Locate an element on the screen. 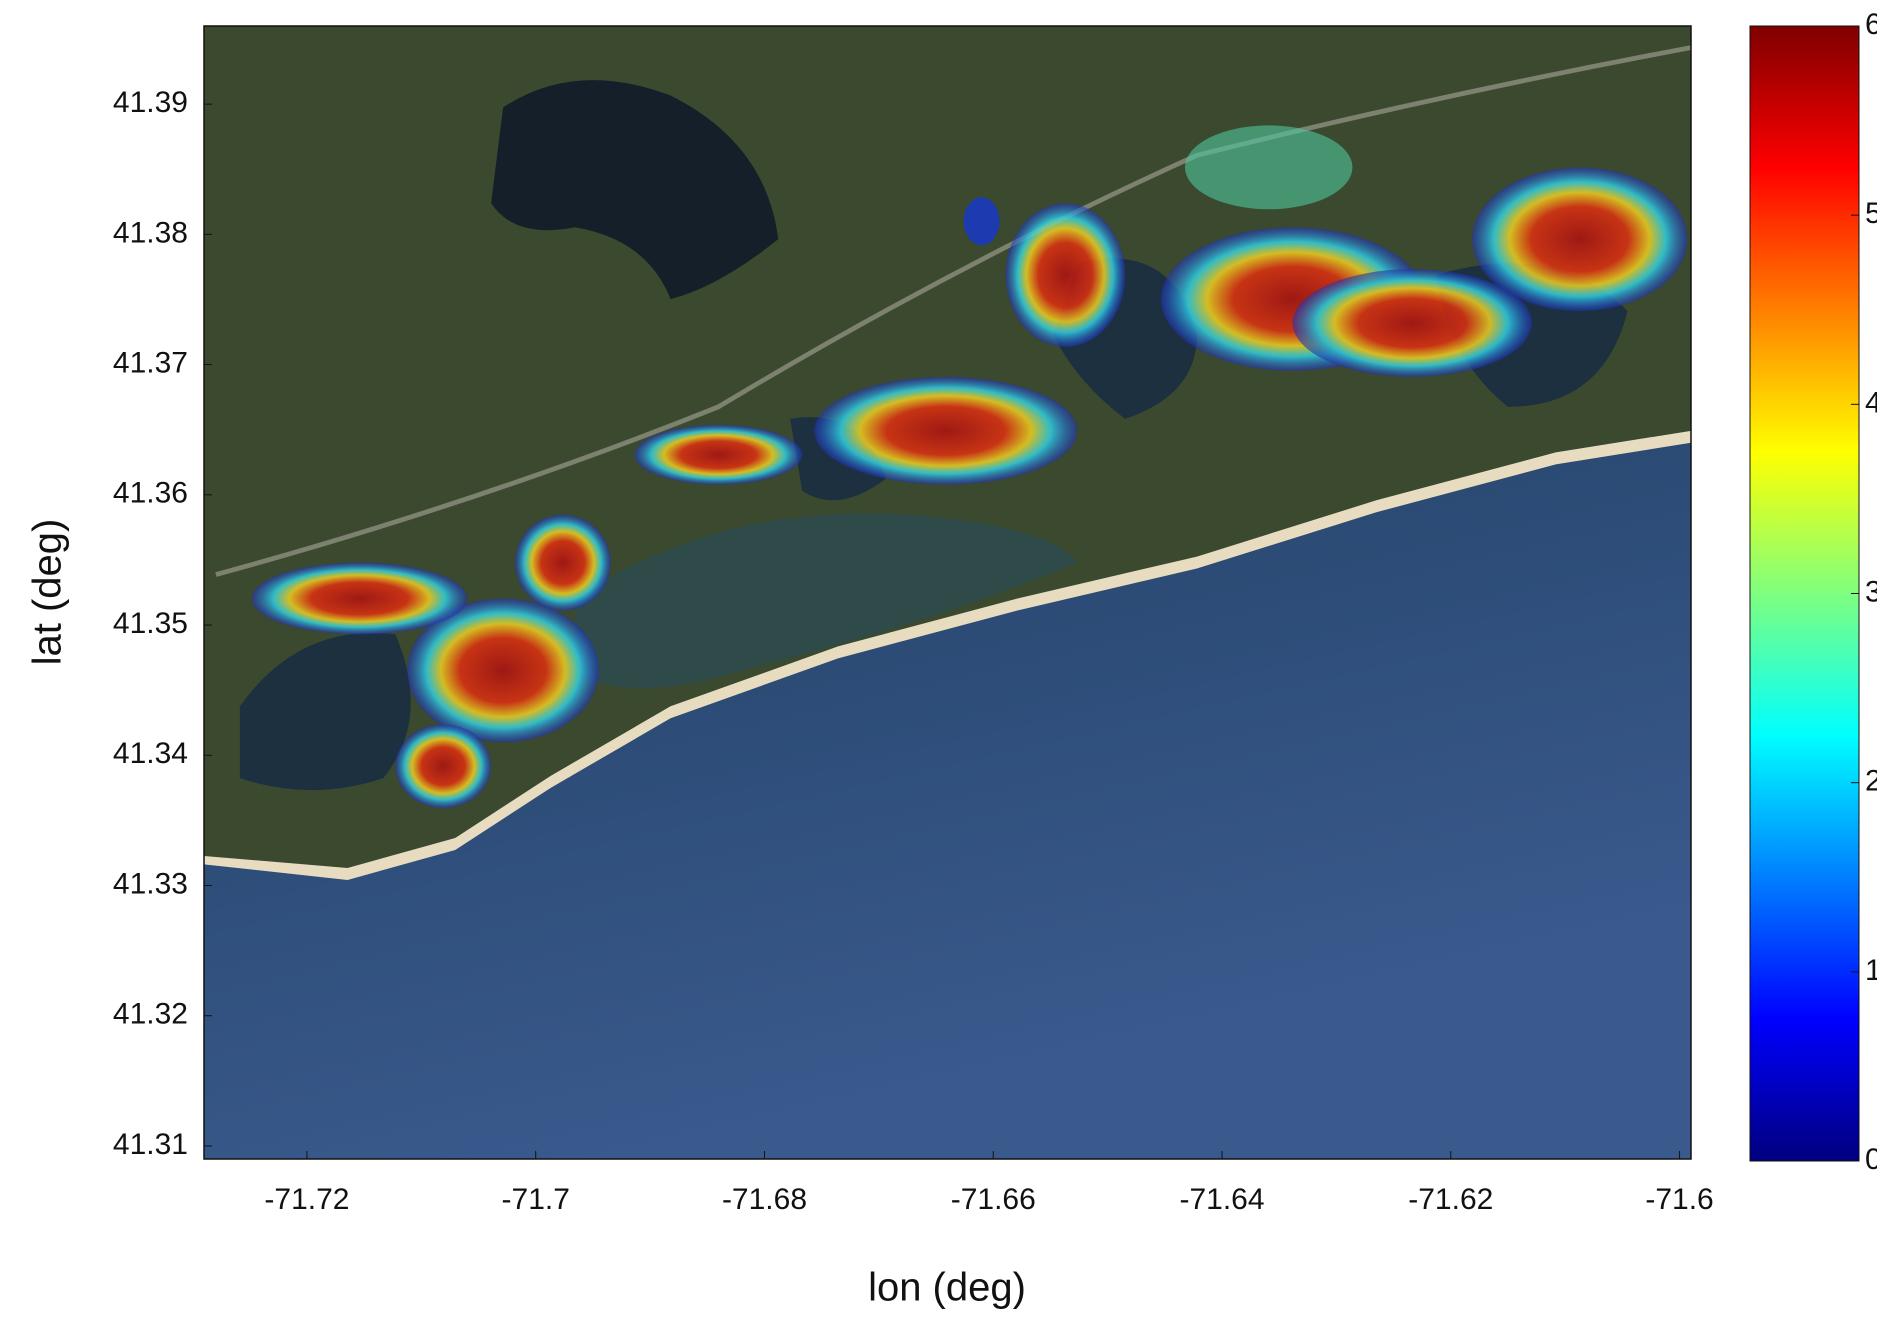  x-tick-label: -71.62 is located at coordinates (1450, 1199).